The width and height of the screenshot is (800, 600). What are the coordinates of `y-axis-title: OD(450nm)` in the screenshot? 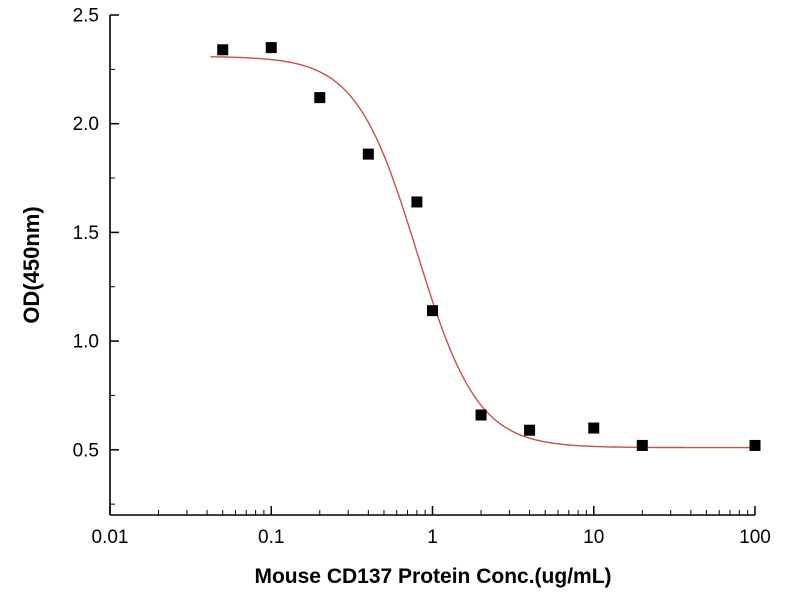 It's located at (31, 265).